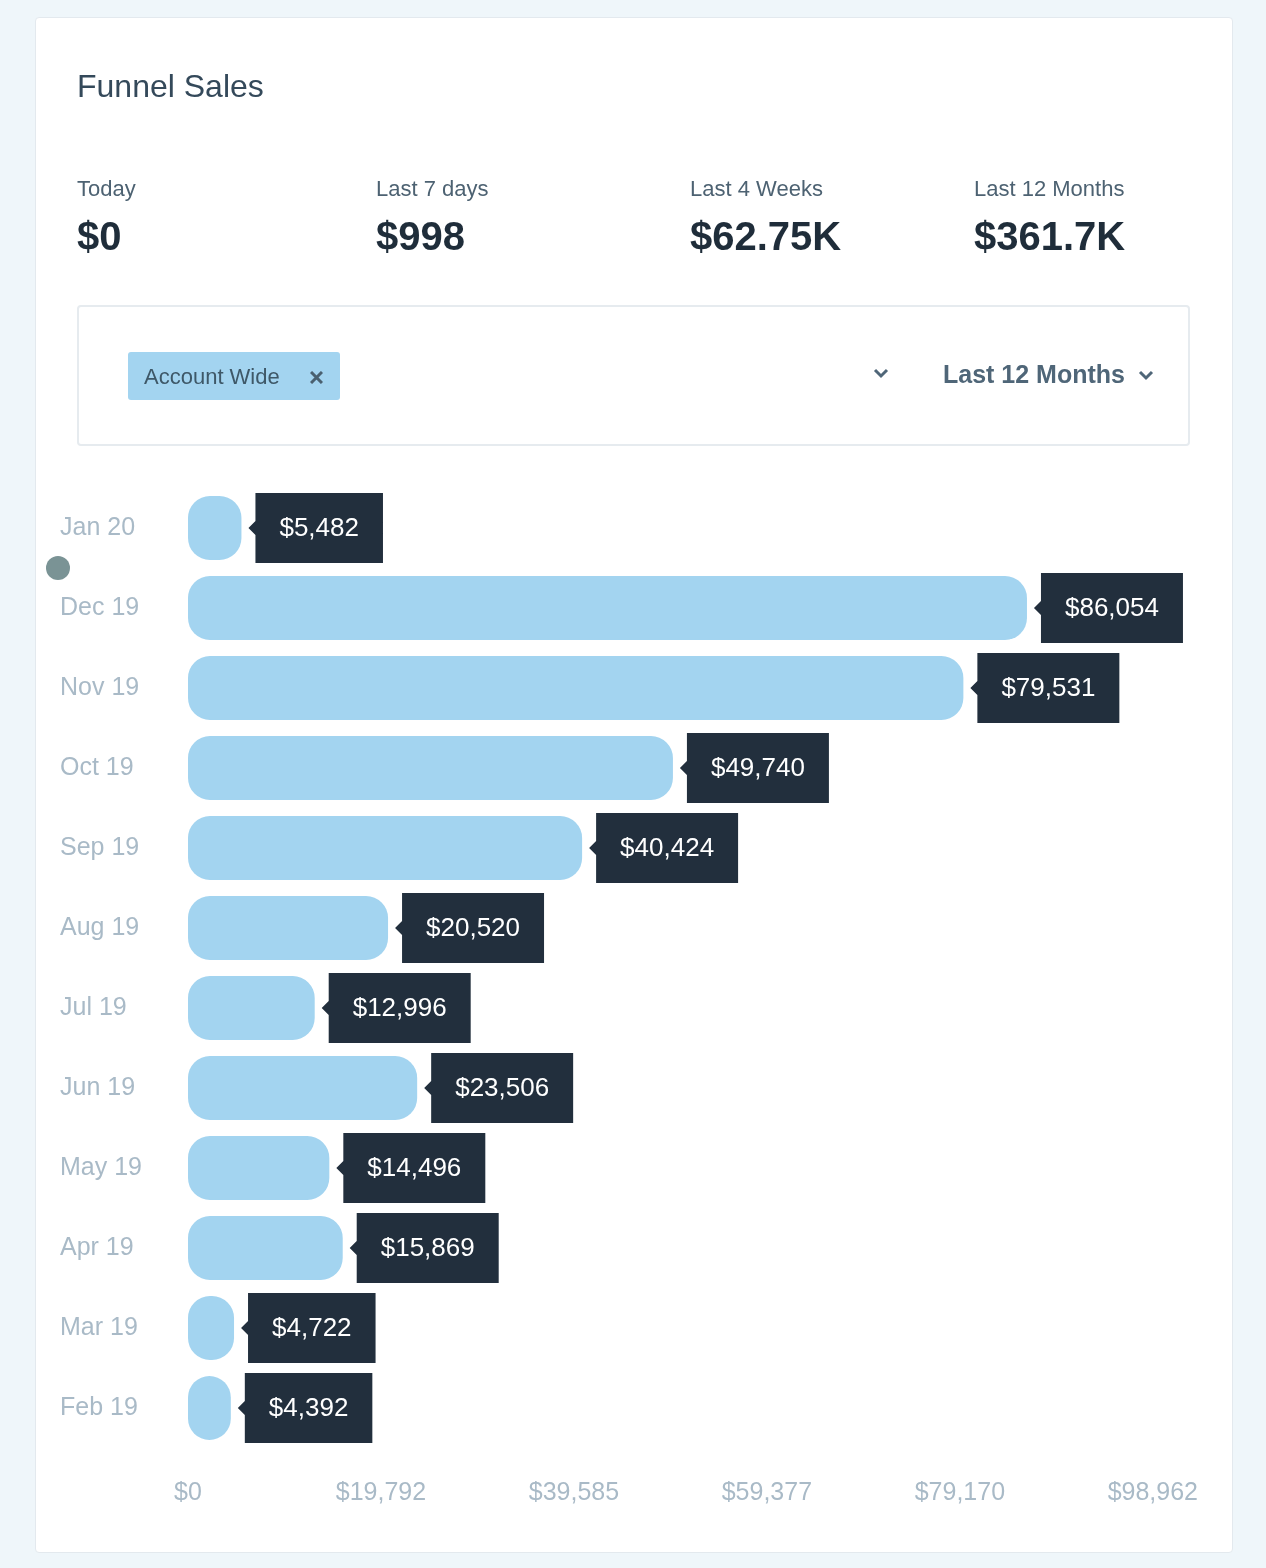 This screenshot has height=1568, width=1266. Describe the element at coordinates (99, 1325) in the screenshot. I see `y-tick-label: Mar 19` at that location.